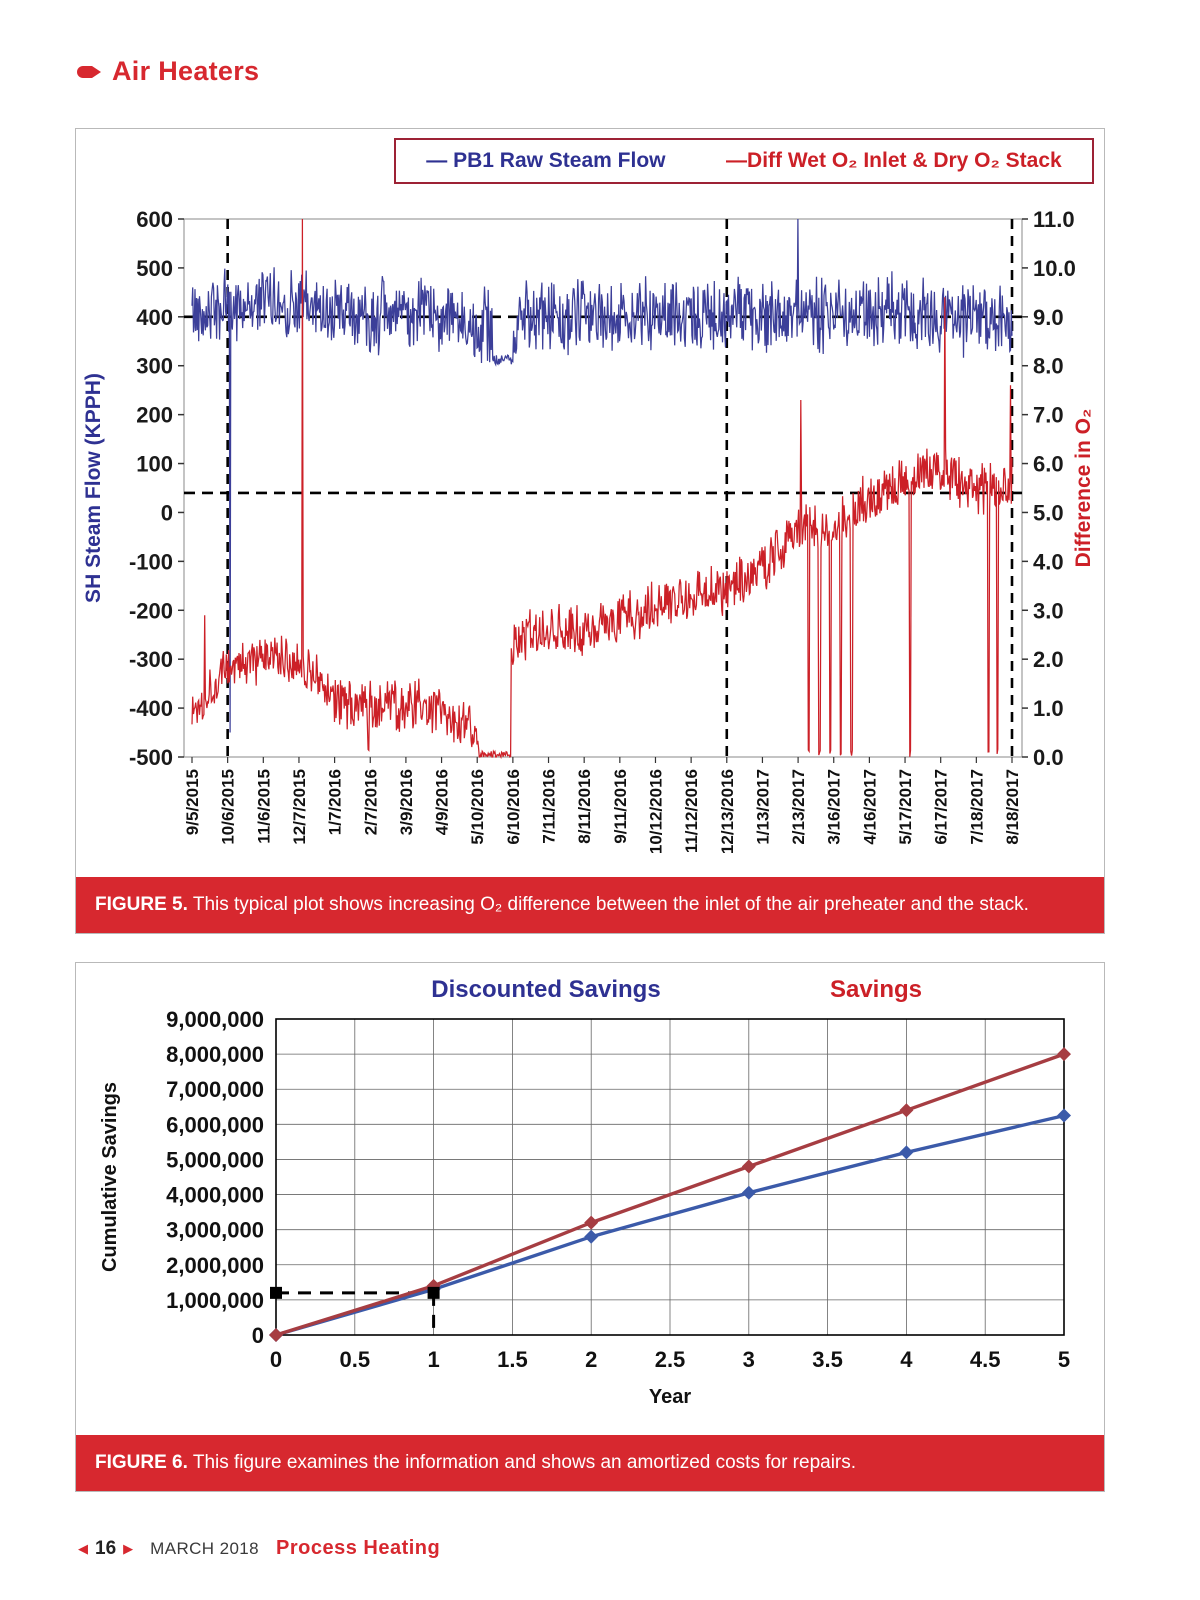 The height and width of the screenshot is (1600, 1200). I want to click on svg-text: -300, so click(151, 659).